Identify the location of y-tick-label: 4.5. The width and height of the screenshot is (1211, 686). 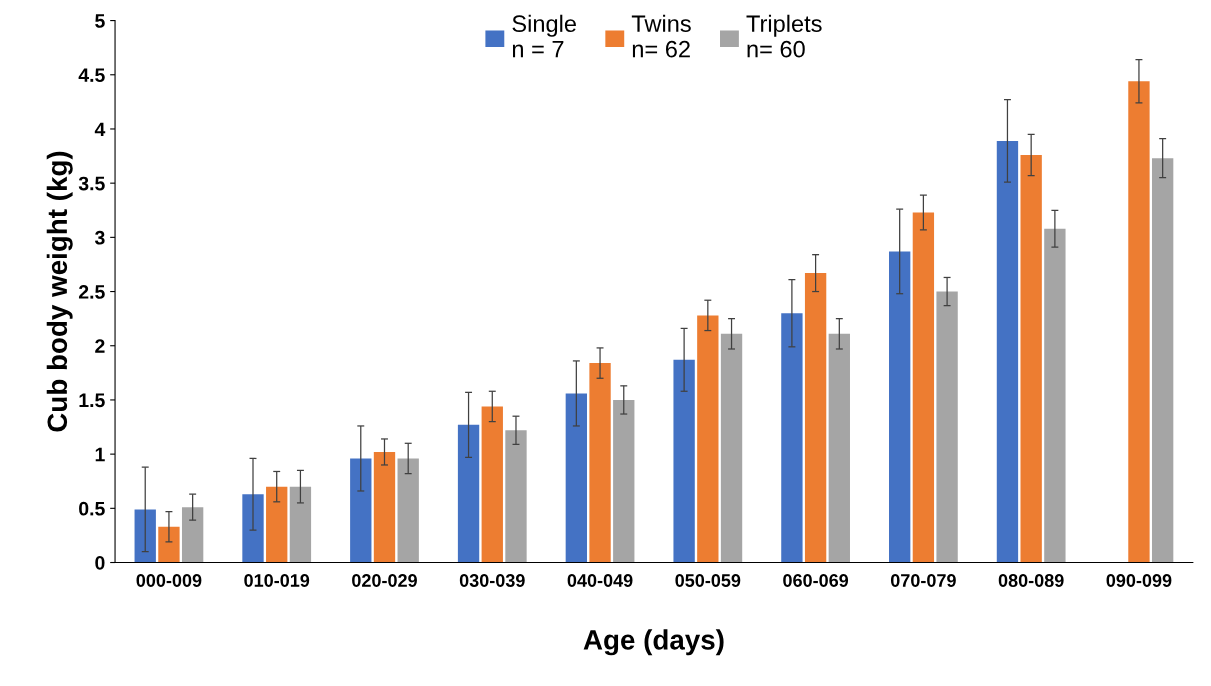
(91, 75).